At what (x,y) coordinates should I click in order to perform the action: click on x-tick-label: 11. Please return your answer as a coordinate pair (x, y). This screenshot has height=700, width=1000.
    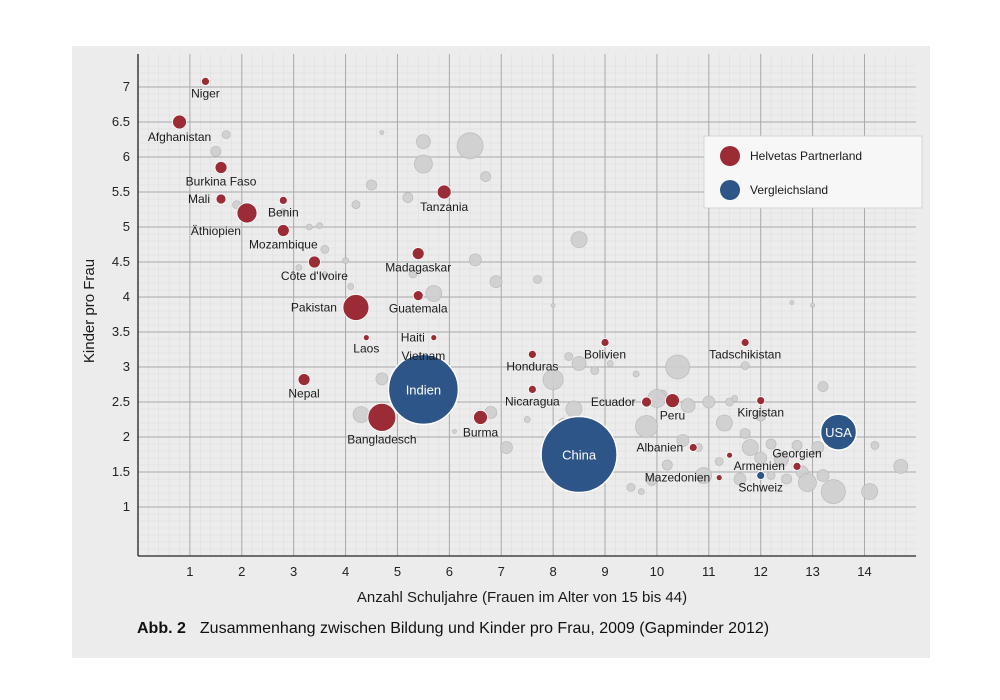
    Looking at the image, I should click on (709, 571).